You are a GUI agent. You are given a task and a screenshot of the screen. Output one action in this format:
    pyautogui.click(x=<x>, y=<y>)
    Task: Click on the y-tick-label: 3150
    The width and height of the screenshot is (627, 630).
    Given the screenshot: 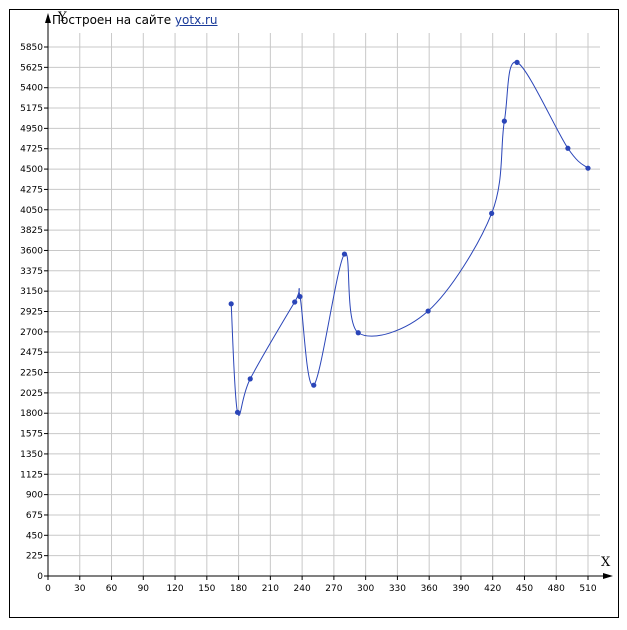 What is the action you would take?
    pyautogui.click(x=31, y=292)
    